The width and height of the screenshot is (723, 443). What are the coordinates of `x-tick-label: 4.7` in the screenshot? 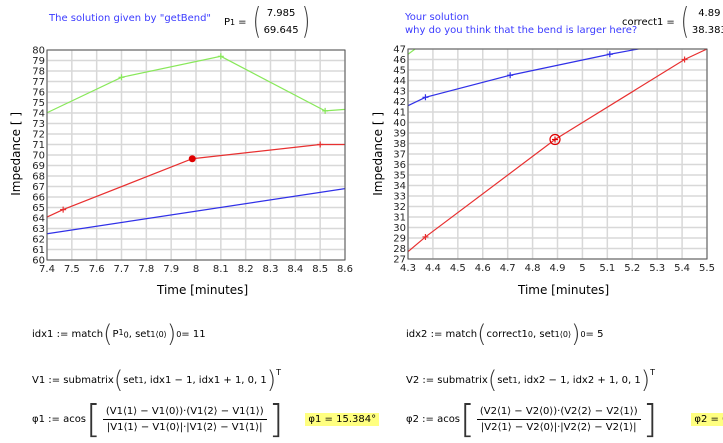 It's located at (508, 268).